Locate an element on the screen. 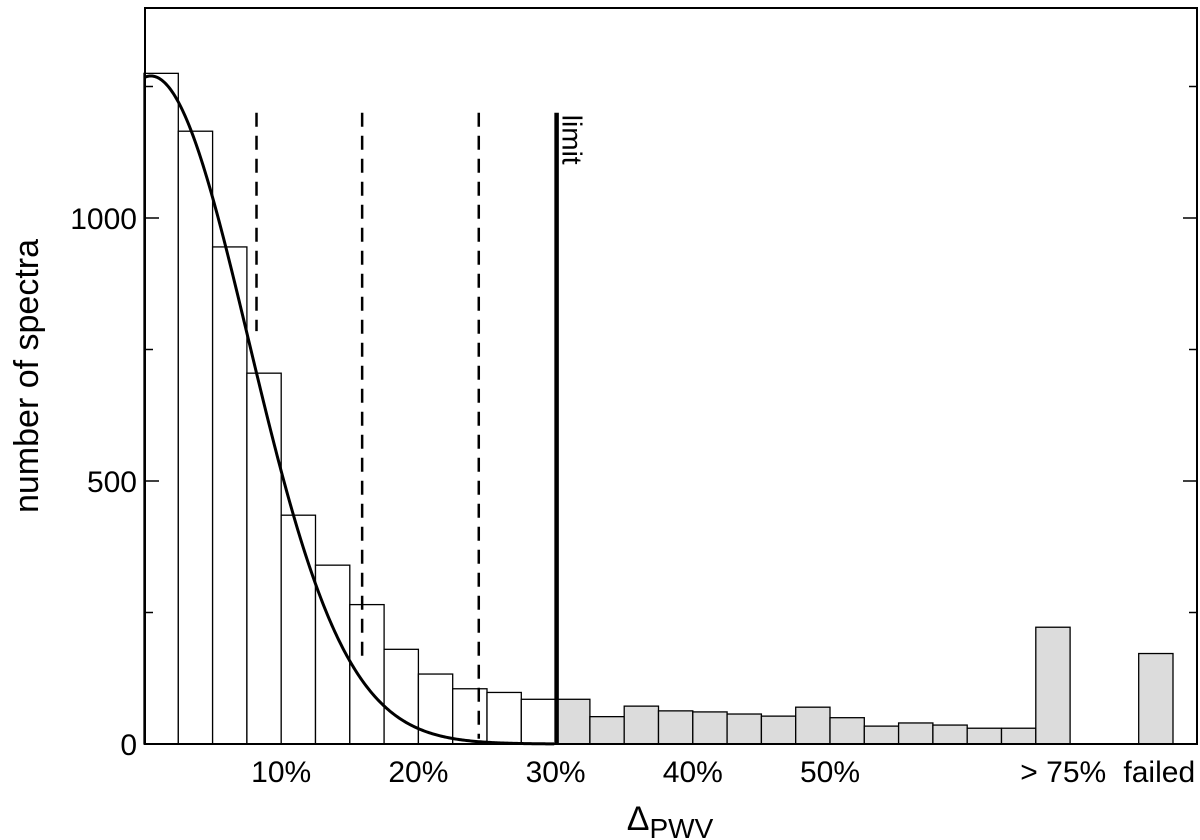 This screenshot has height=840, width=1200. x-axis-ticks: 10% 20% 30% 40% 50% > 75% failed is located at coordinates (723, 772).